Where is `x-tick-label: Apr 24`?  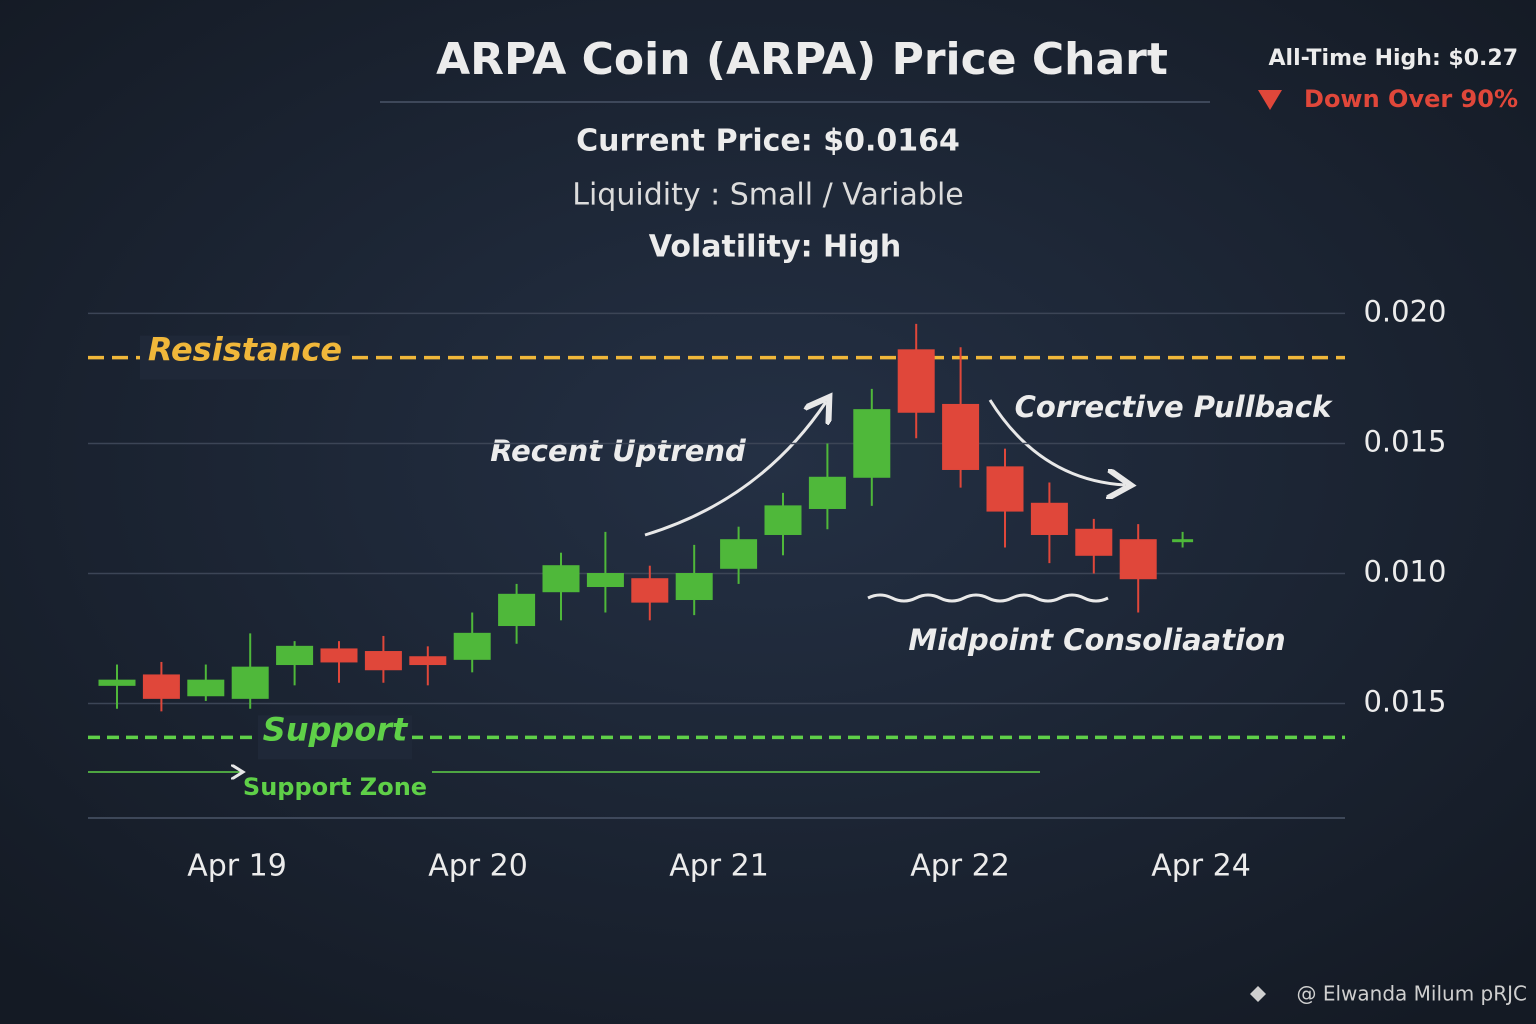
x-tick-label: Apr 24 is located at coordinates (1201, 866).